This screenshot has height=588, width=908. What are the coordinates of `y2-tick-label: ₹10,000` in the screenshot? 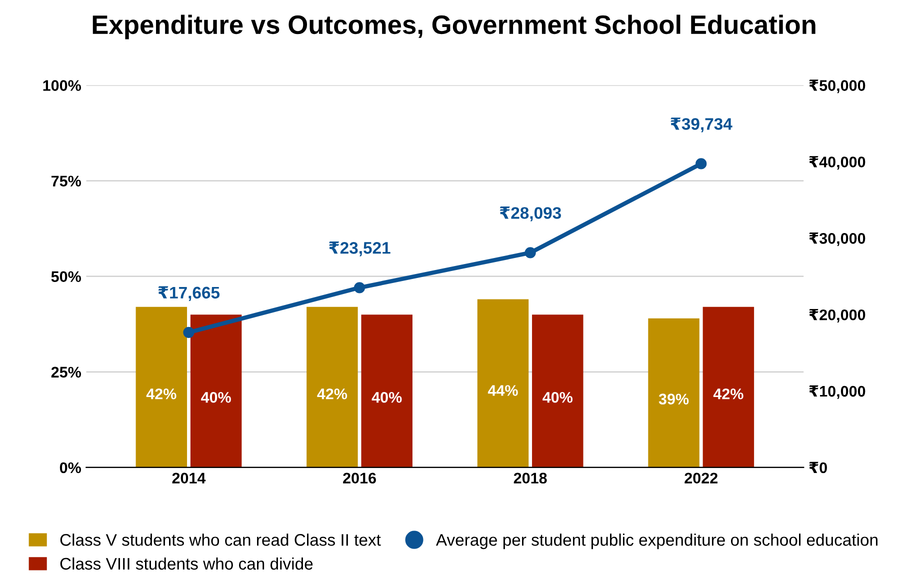 It's located at (837, 392).